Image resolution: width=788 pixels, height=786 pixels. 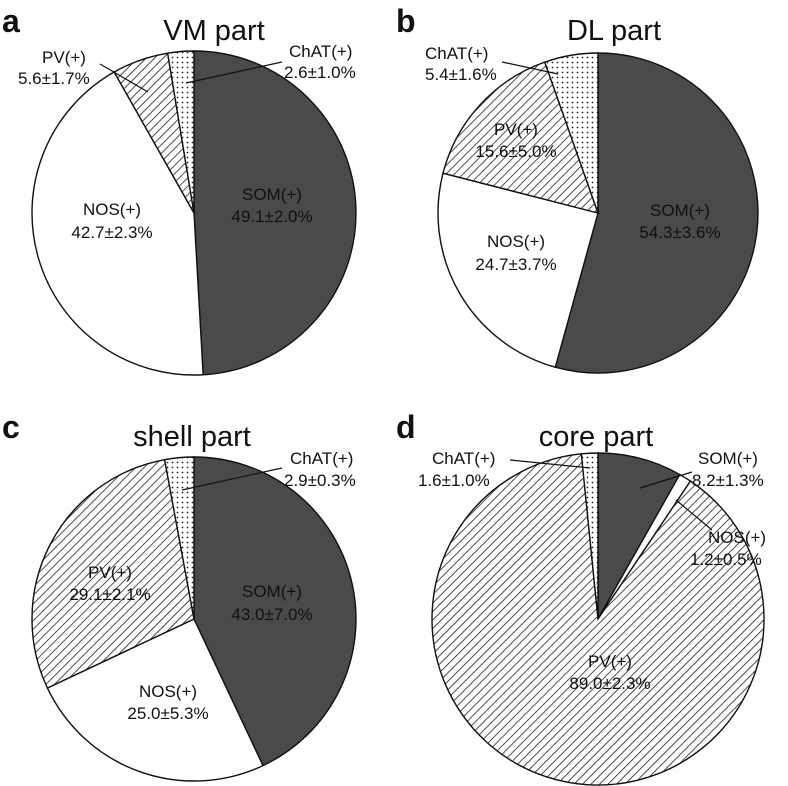 I want to click on slice-label-nos: NOS(+) 24.7±3.7%, so click(x=515, y=253).